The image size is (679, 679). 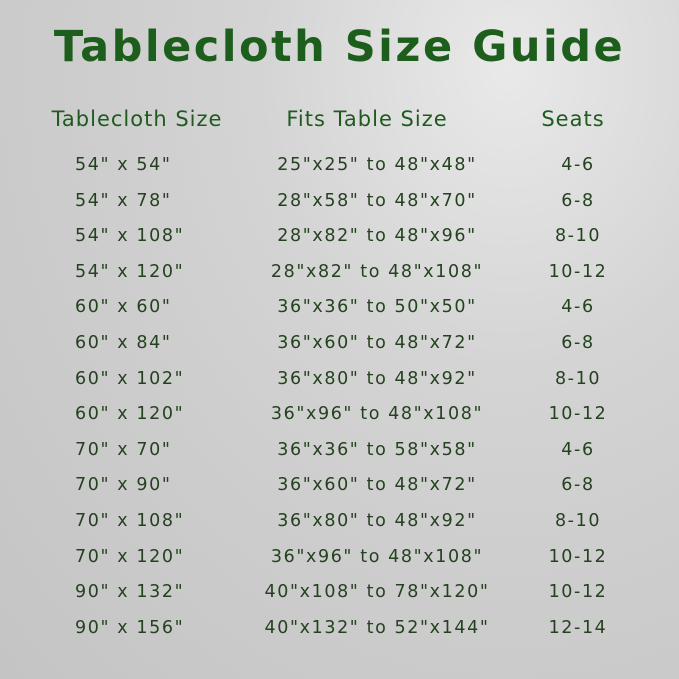 I want to click on tablecloth-size-cell: 54" x 54", so click(x=123, y=165).